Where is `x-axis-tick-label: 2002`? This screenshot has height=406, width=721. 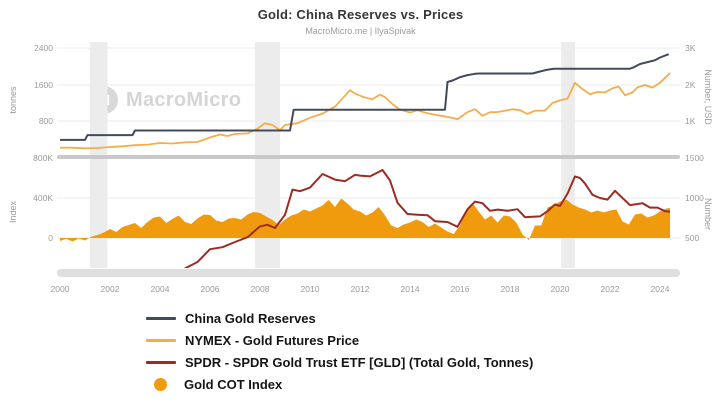 x-axis-tick-label: 2002 is located at coordinates (110, 289).